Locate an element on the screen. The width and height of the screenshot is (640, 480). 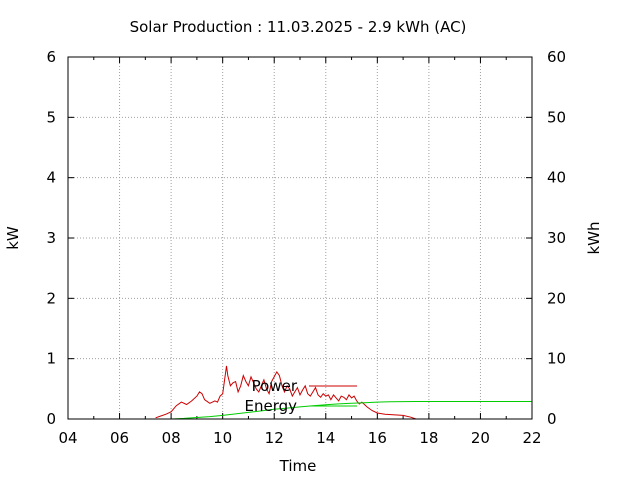
x-tick-label: 14 is located at coordinates (325, 438).